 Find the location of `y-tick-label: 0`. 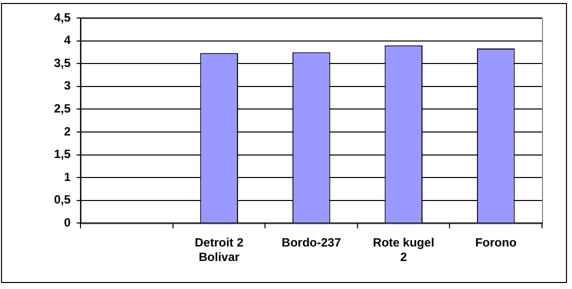

y-tick-label: 0 is located at coordinates (67, 223).